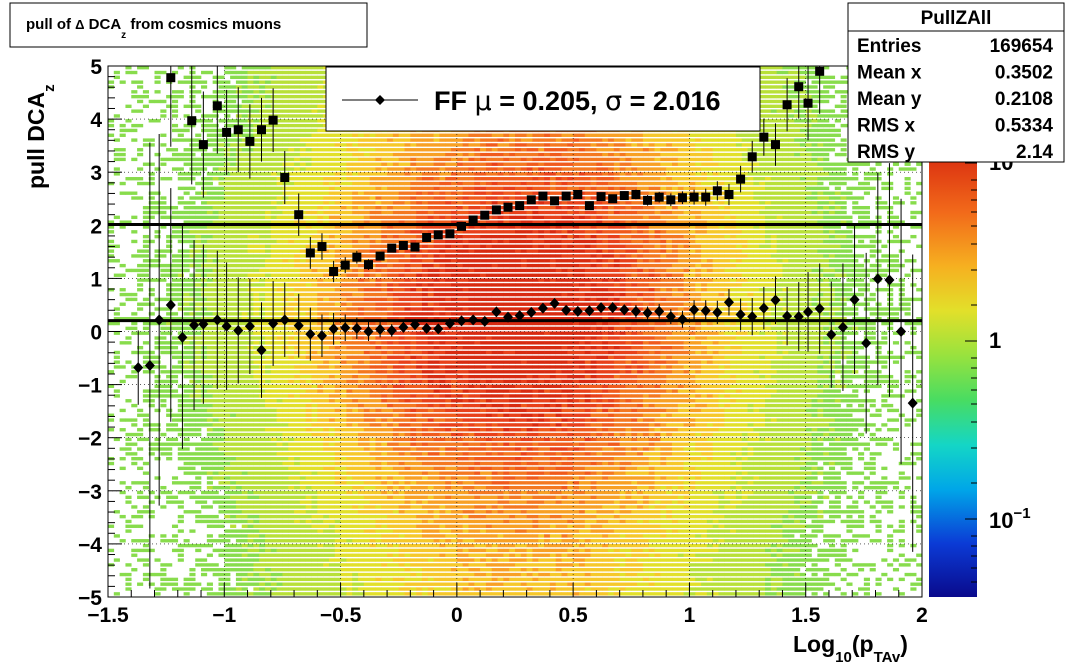  I want to click on stats-label: RMS x, so click(886, 126).